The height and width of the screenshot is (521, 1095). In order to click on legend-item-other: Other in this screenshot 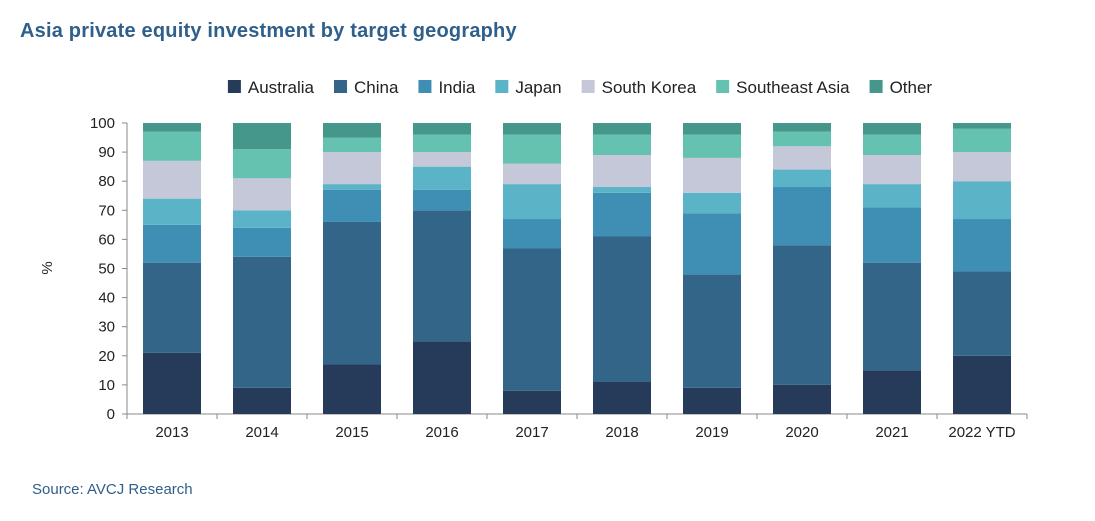, I will do `click(901, 87)`.